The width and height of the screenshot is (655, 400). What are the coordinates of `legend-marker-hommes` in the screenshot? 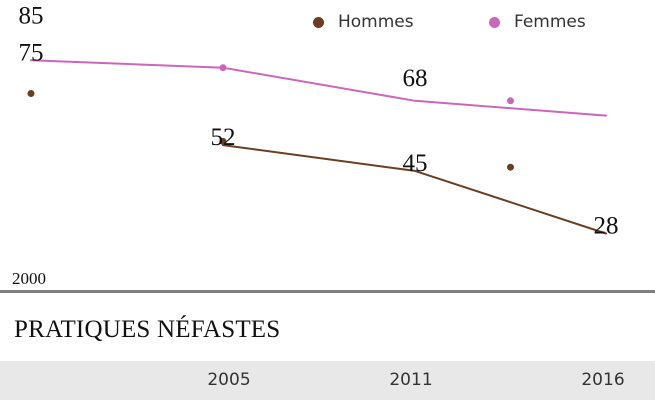 It's located at (318, 22).